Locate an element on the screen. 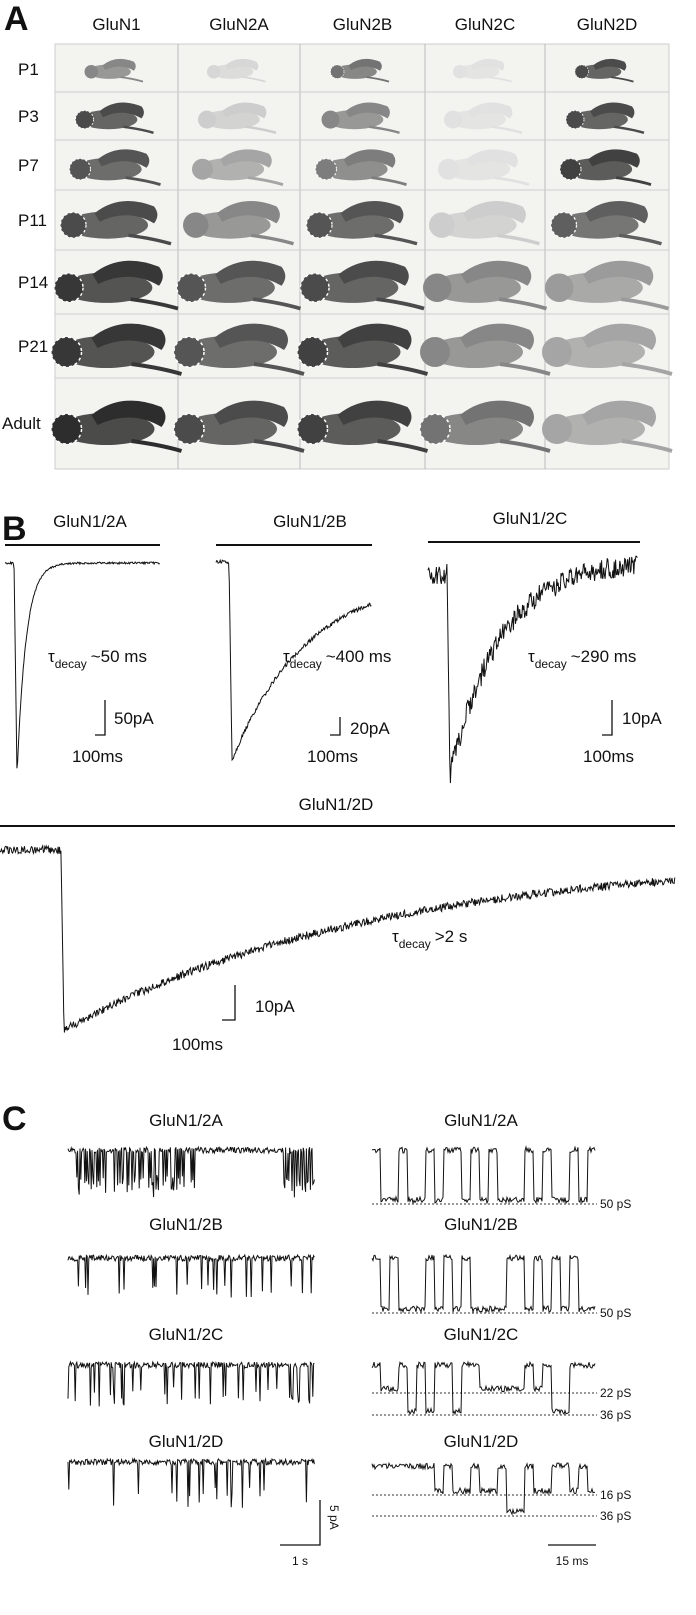 The height and width of the screenshot is (1615, 696). tau-decay: τdecay ~400 ms is located at coordinates (337, 659).